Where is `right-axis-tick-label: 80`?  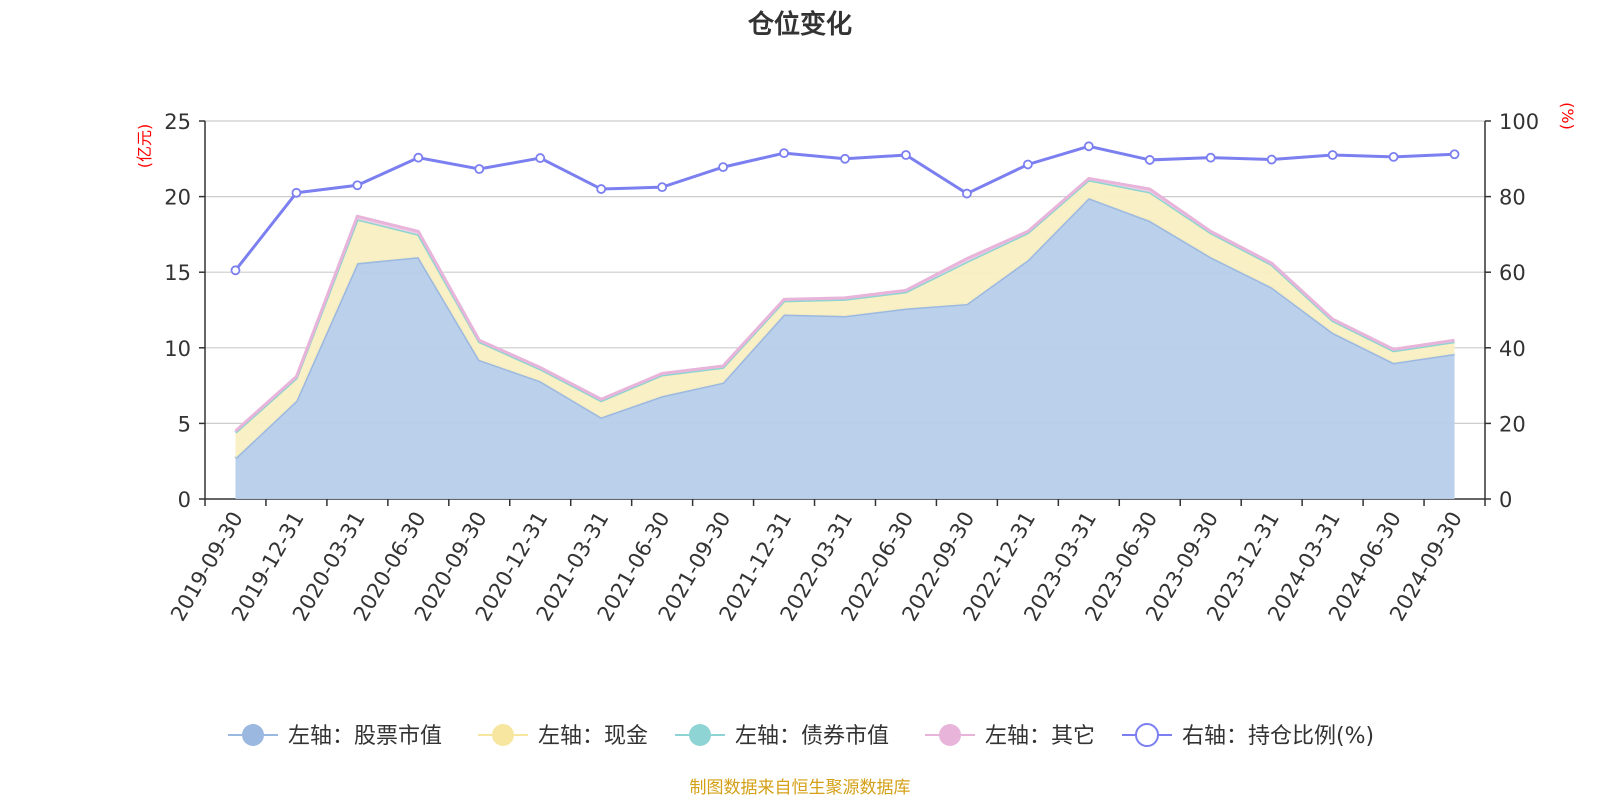 right-axis-tick-label: 80 is located at coordinates (1512, 198).